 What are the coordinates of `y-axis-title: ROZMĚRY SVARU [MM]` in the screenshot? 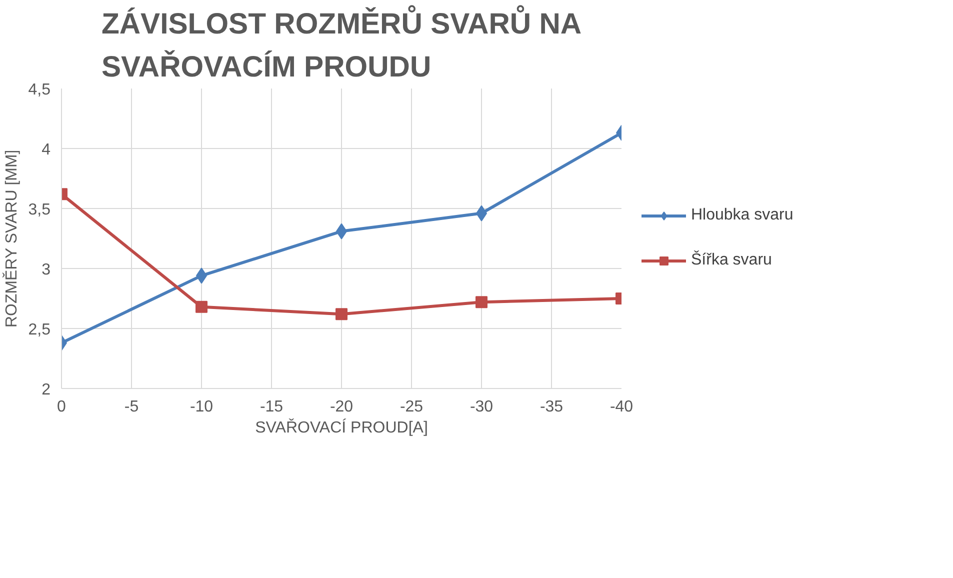 It's located at (11, 239).